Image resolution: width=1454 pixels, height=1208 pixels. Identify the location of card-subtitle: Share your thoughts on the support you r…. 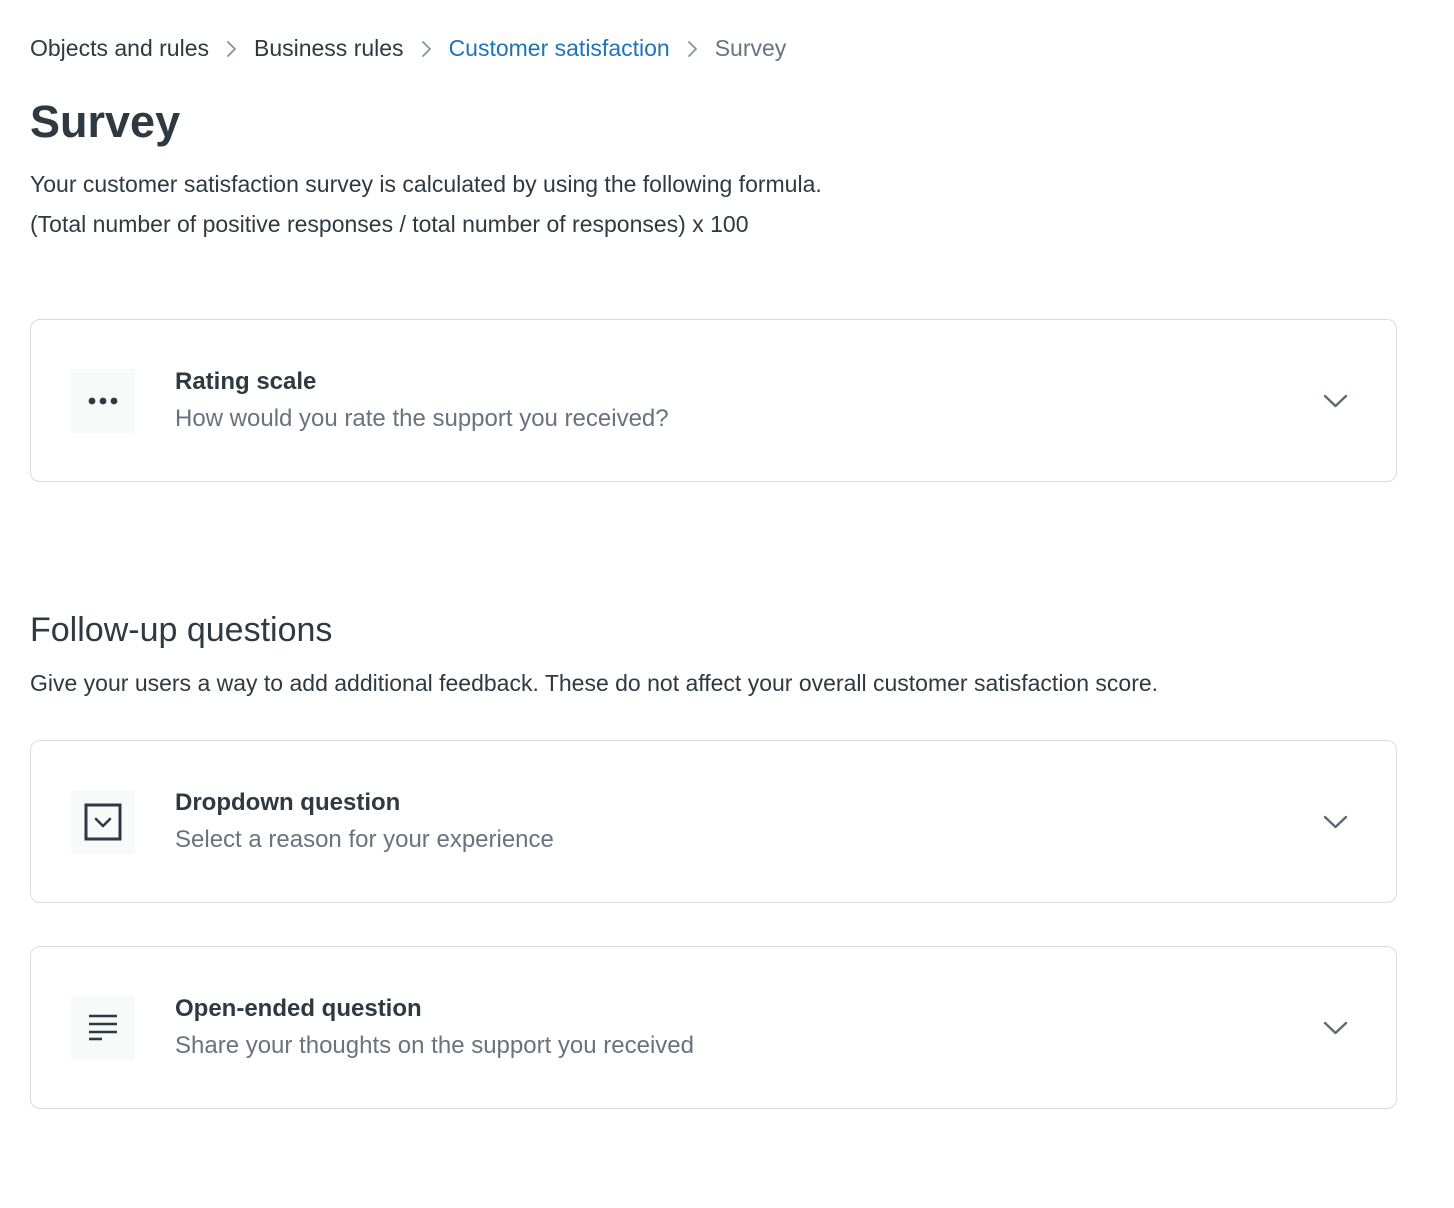
(434, 1045).